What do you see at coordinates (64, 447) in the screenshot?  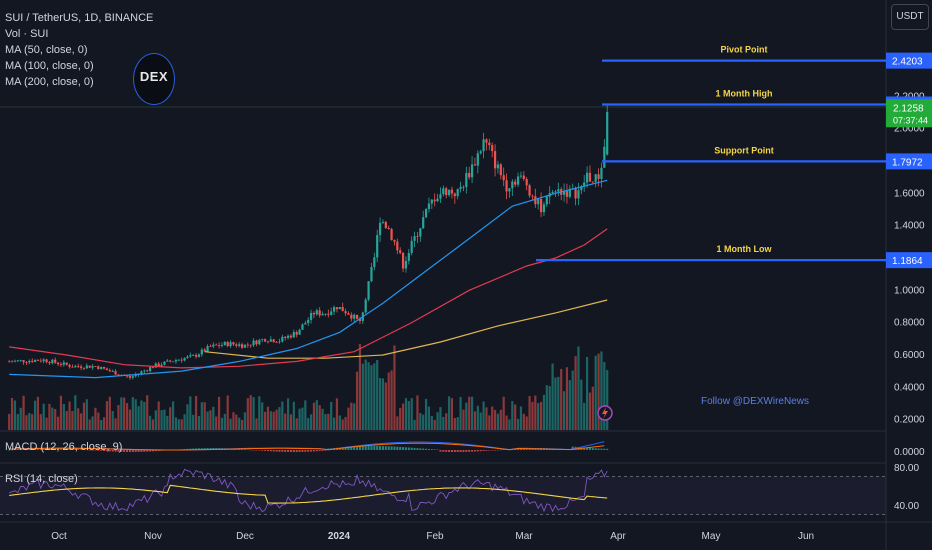 I see `macd-legend: MACD (12, 26, close, 9)` at bounding box center [64, 447].